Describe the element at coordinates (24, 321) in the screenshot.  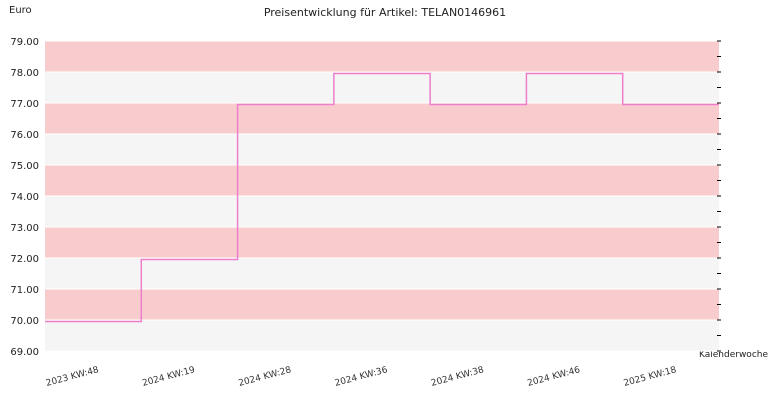
I see `y-tick-label: 70.00` at that location.